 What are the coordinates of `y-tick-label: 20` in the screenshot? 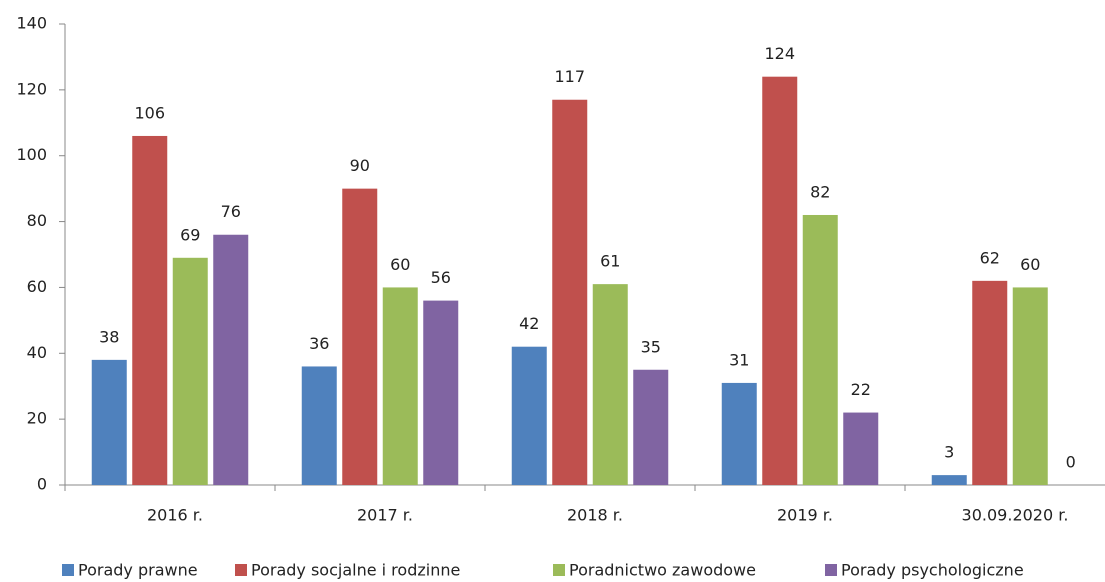 It's located at (37, 418).